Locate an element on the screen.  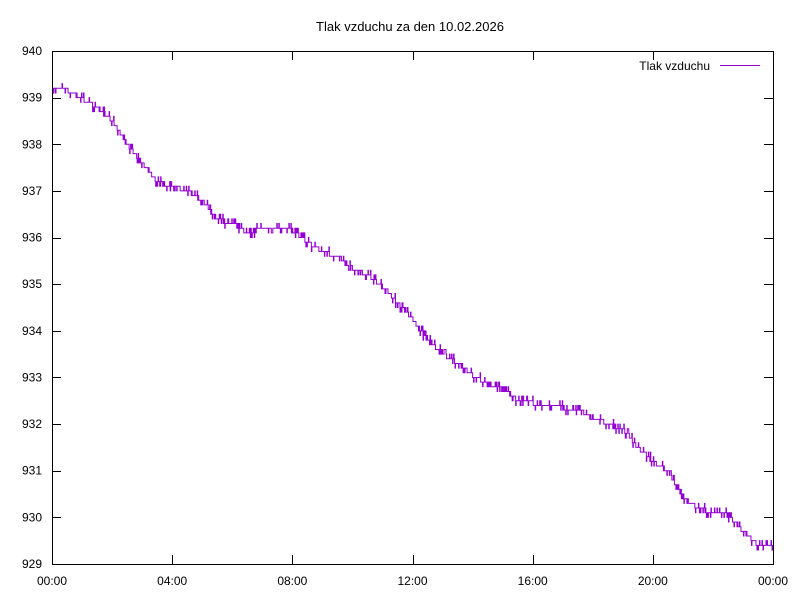
legend: Tlak vzduchu is located at coordinates (699, 66).